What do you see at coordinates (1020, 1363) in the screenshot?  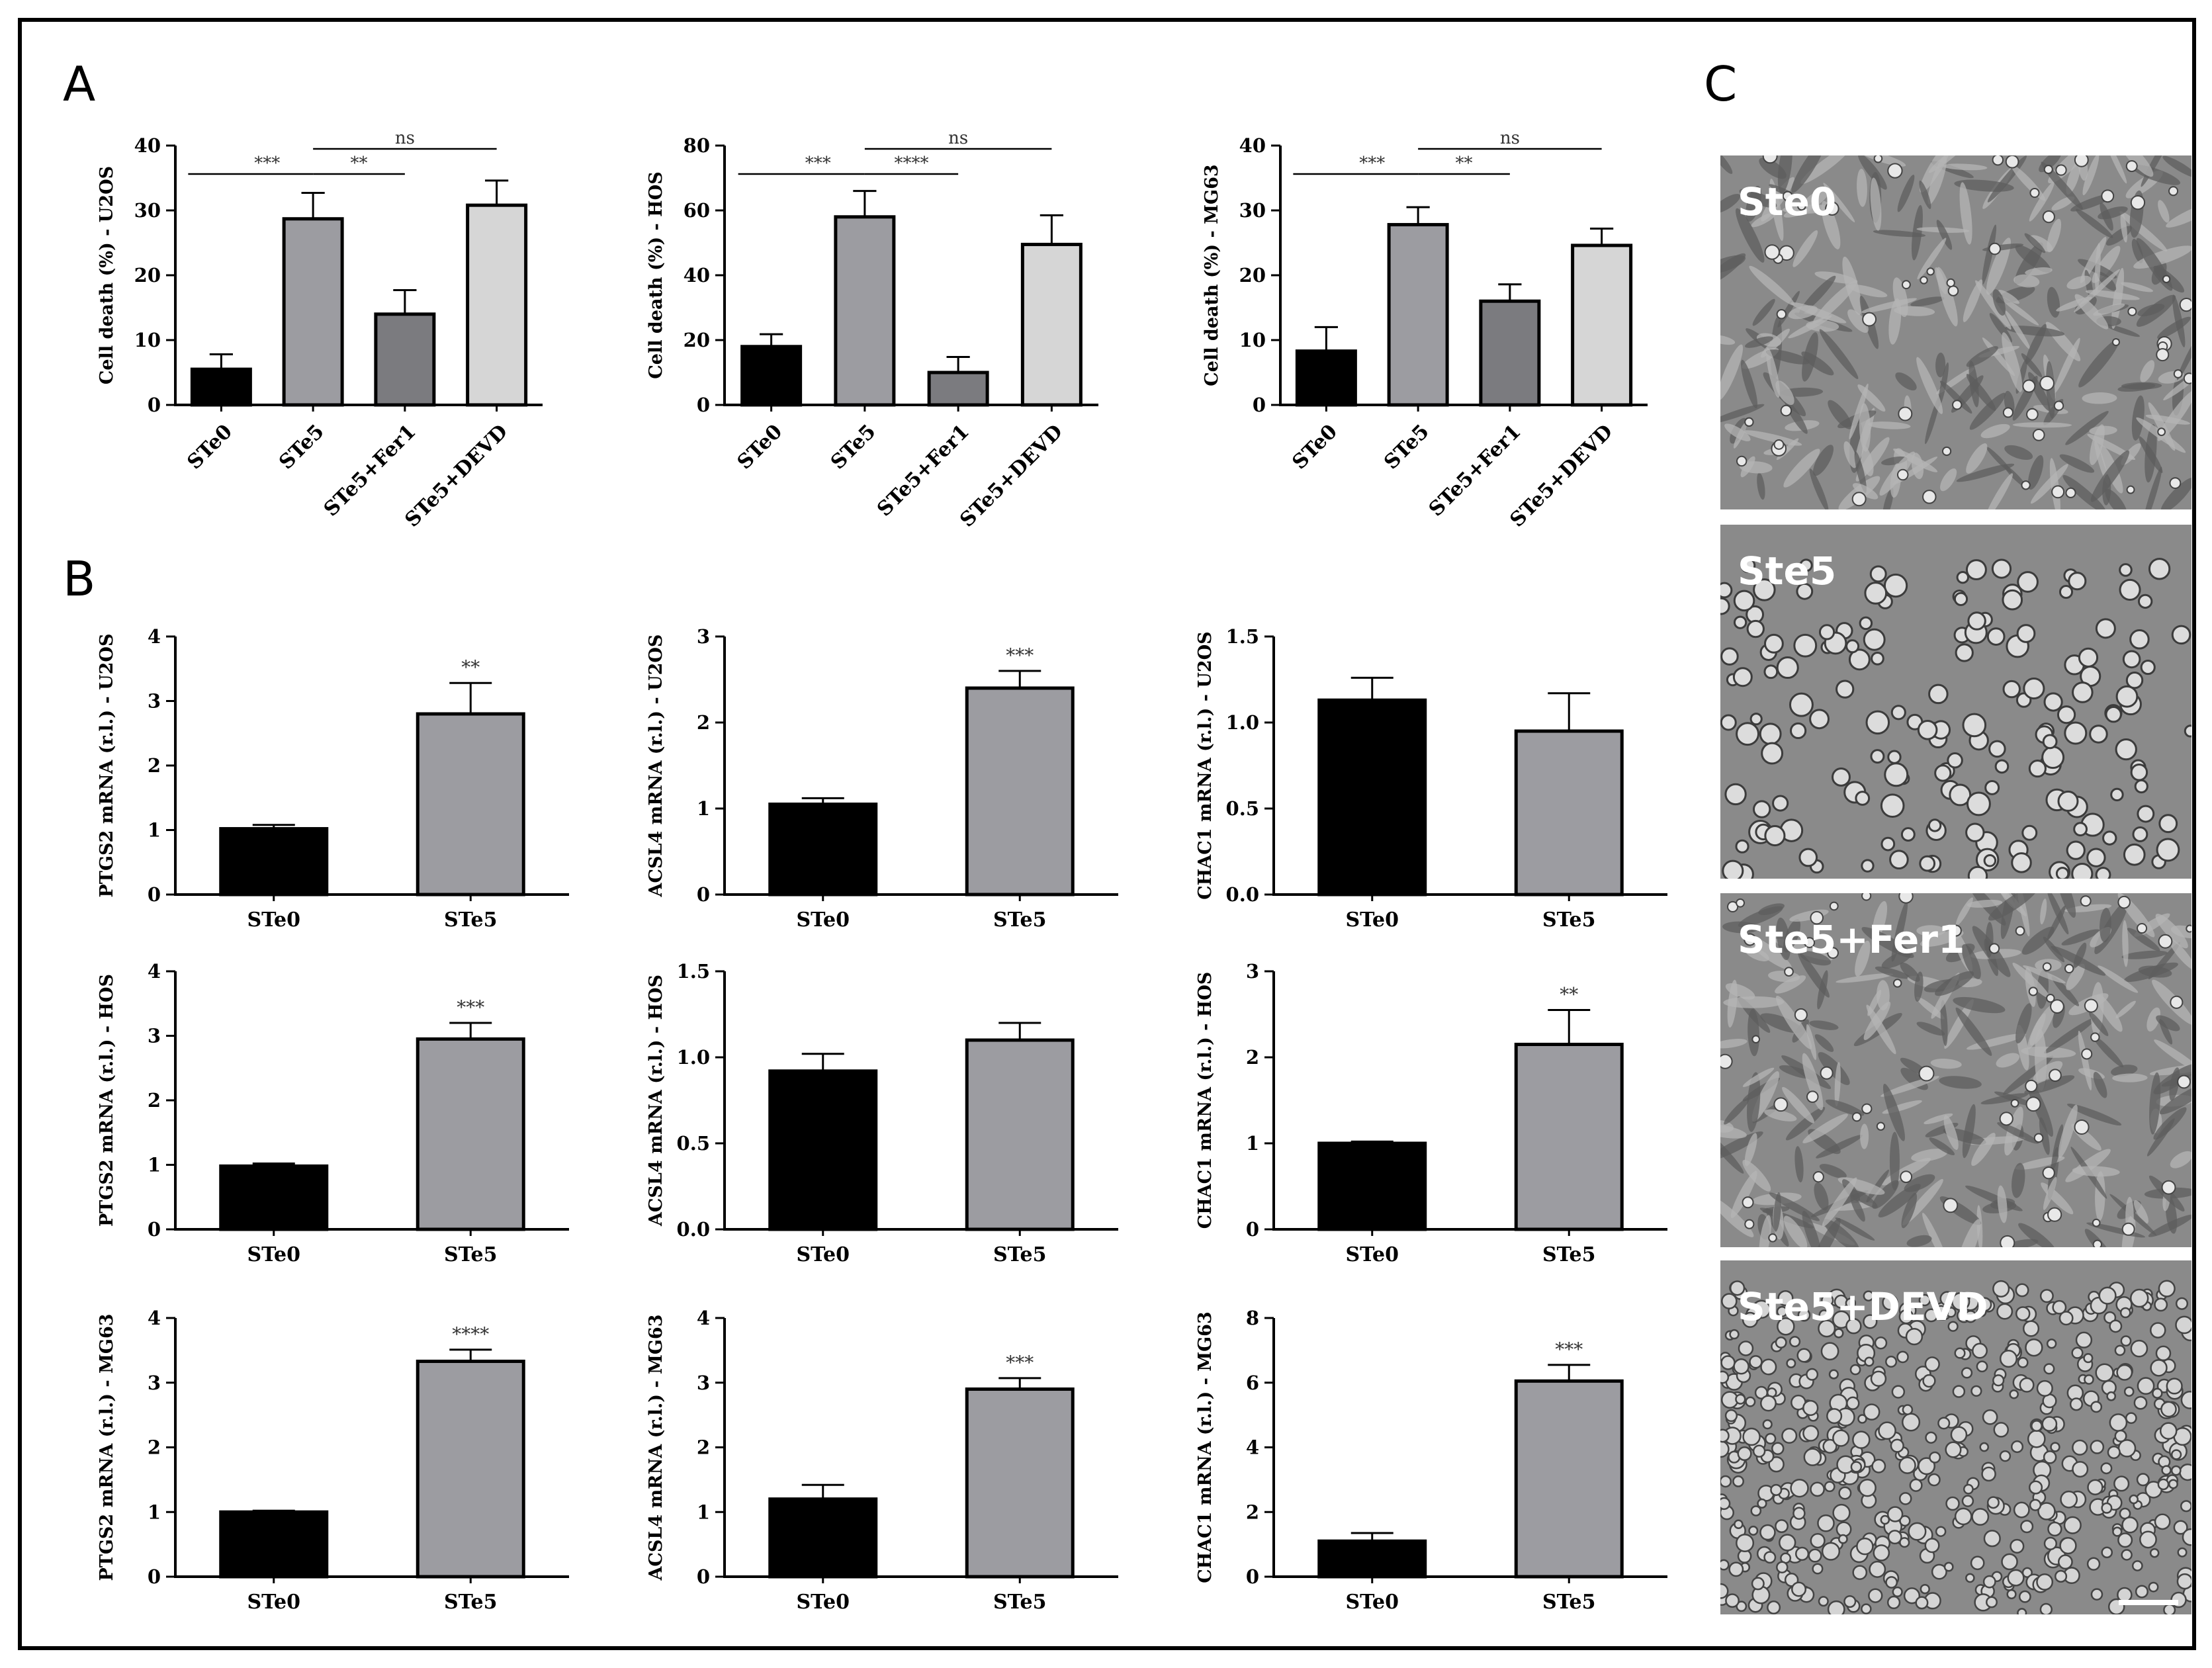 I see `significance-label: ***` at bounding box center [1020, 1363].